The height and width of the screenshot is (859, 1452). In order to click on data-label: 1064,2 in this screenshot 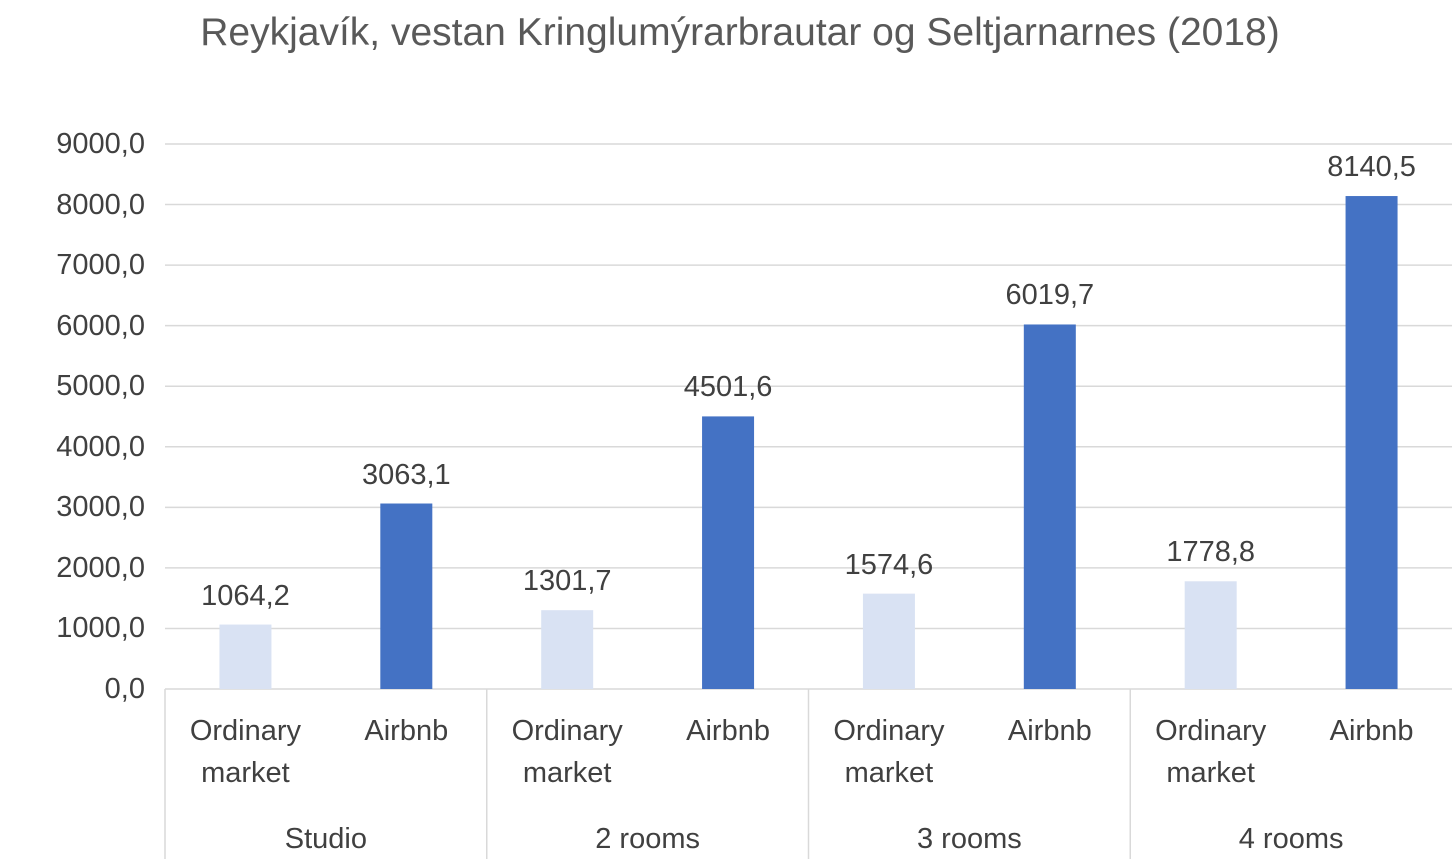, I will do `click(245, 595)`.